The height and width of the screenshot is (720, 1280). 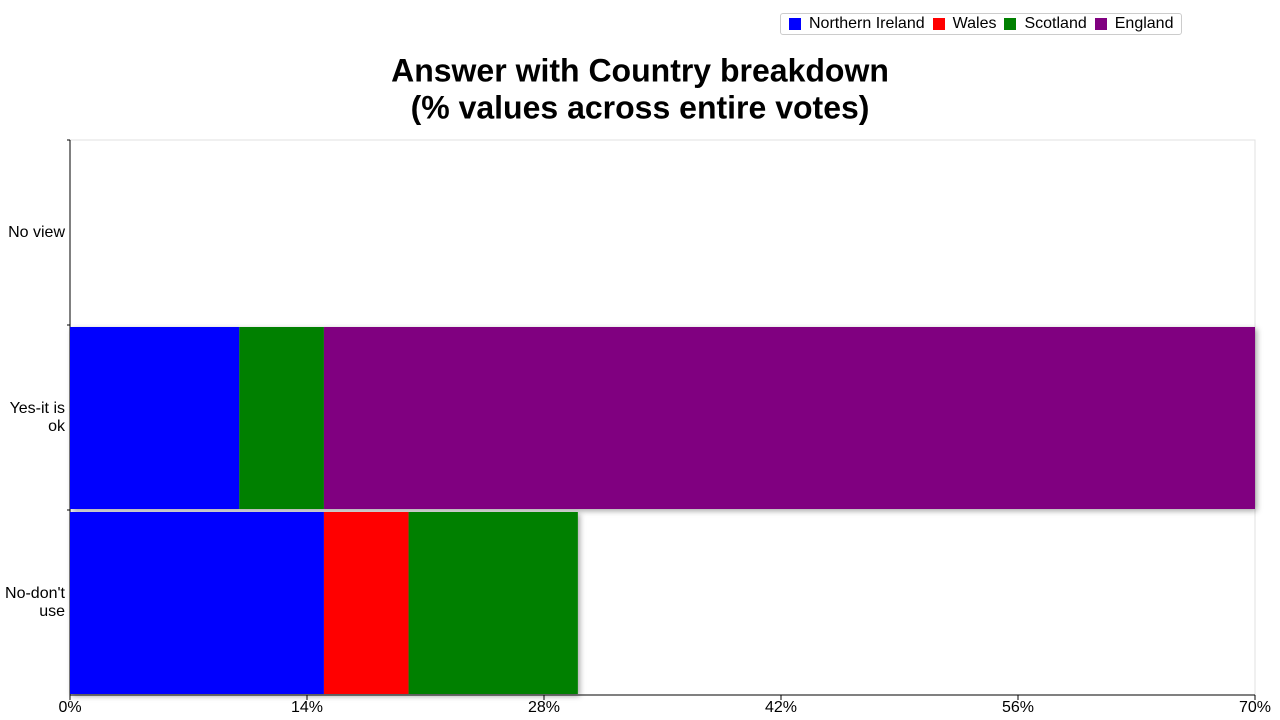 I want to click on legend-item: Wales, so click(x=964, y=24).